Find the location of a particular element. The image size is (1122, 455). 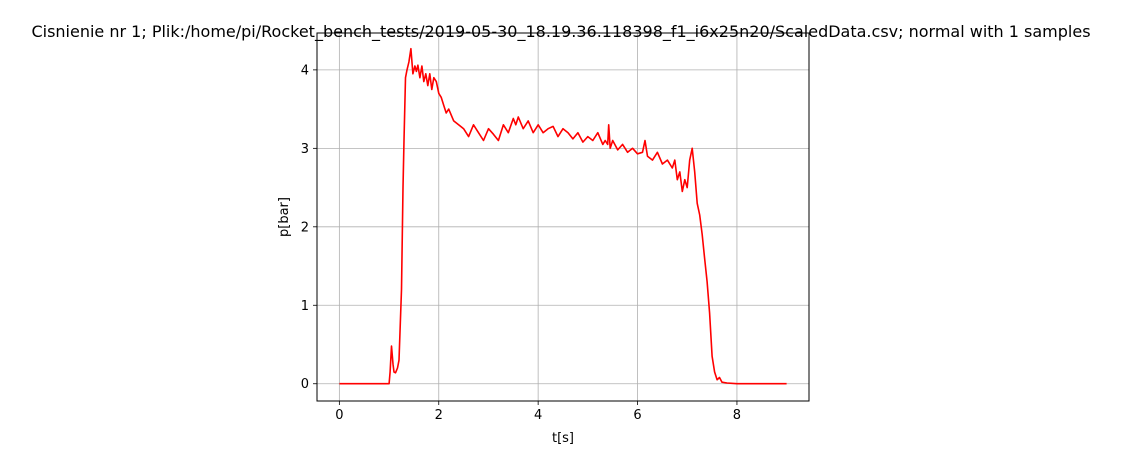

y-tick-label: 3 is located at coordinates (305, 149).